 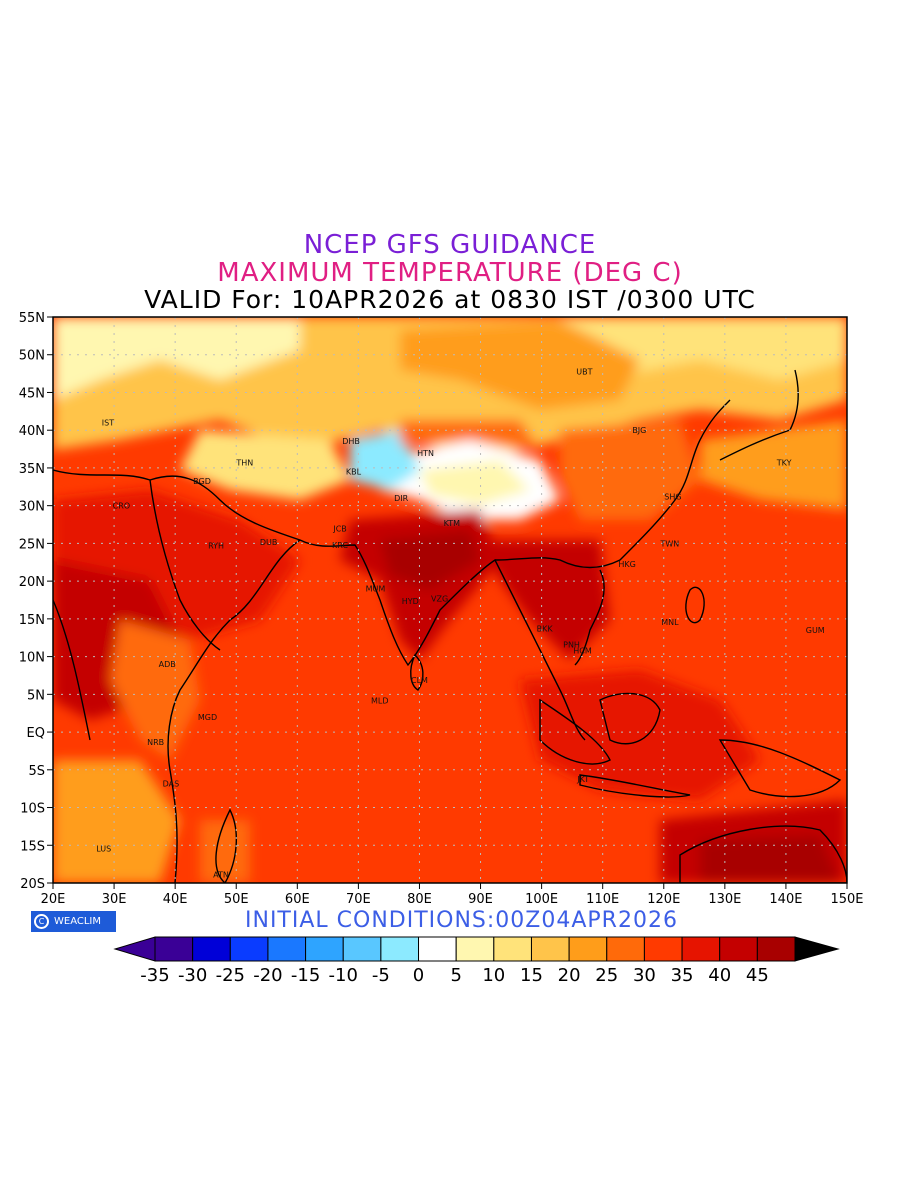 I want to click on lon-tick-label: 30E, so click(x=114, y=899).